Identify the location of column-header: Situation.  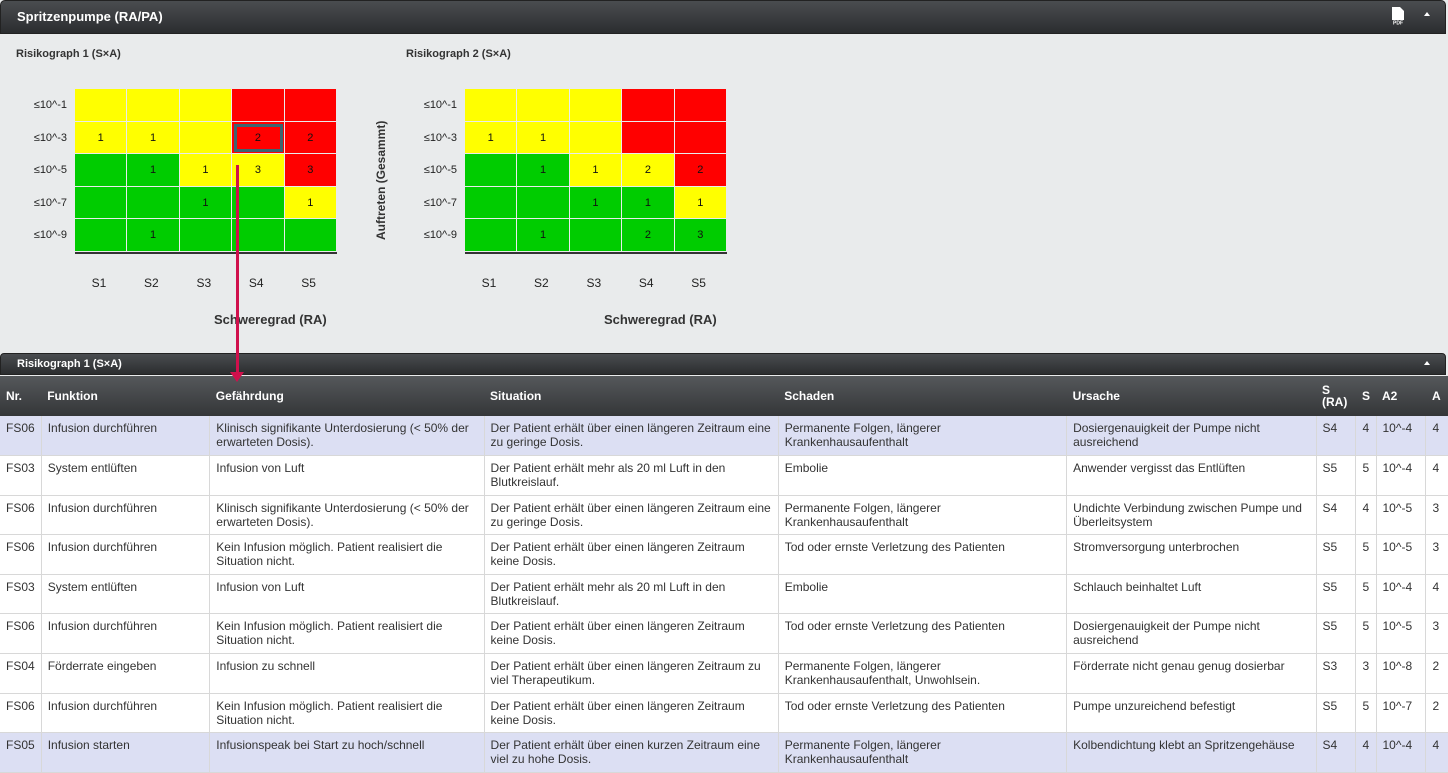
(631, 396).